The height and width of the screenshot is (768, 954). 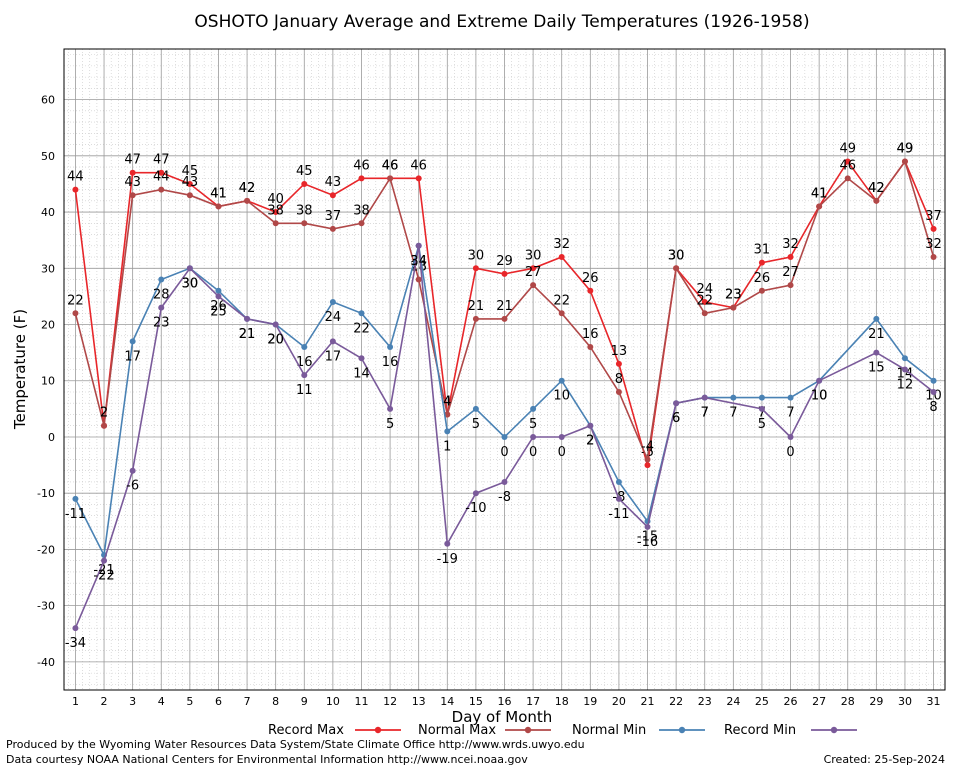 What do you see at coordinates (528, 730) in the screenshot?
I see `legend-marker-normal-max` at bounding box center [528, 730].